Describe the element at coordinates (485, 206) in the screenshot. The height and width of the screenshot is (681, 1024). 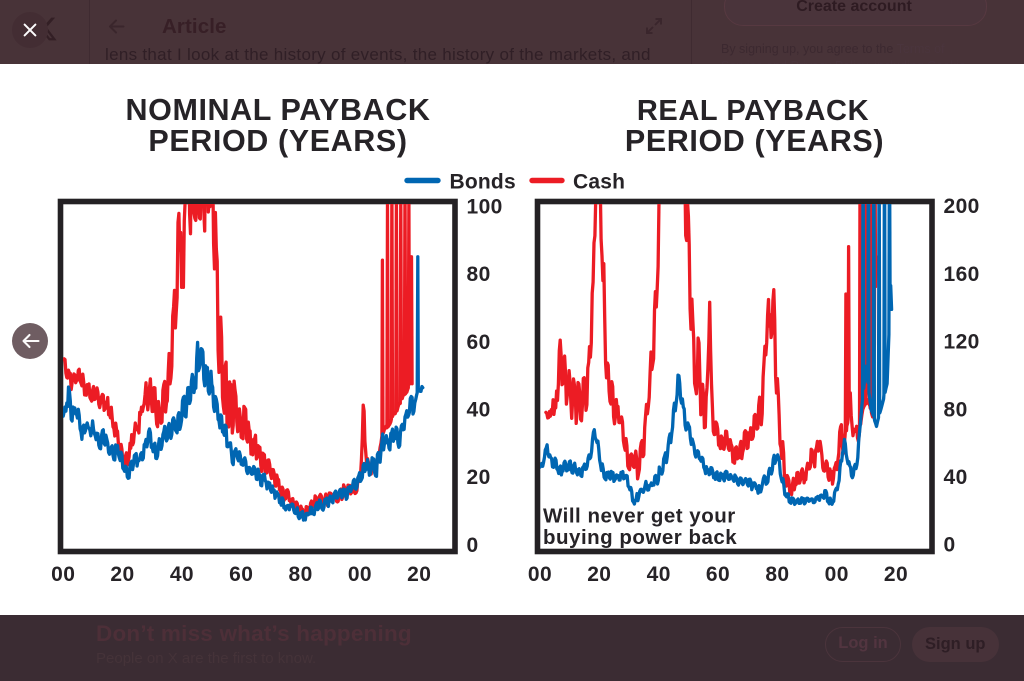
I see `svg-text: 100` at that location.